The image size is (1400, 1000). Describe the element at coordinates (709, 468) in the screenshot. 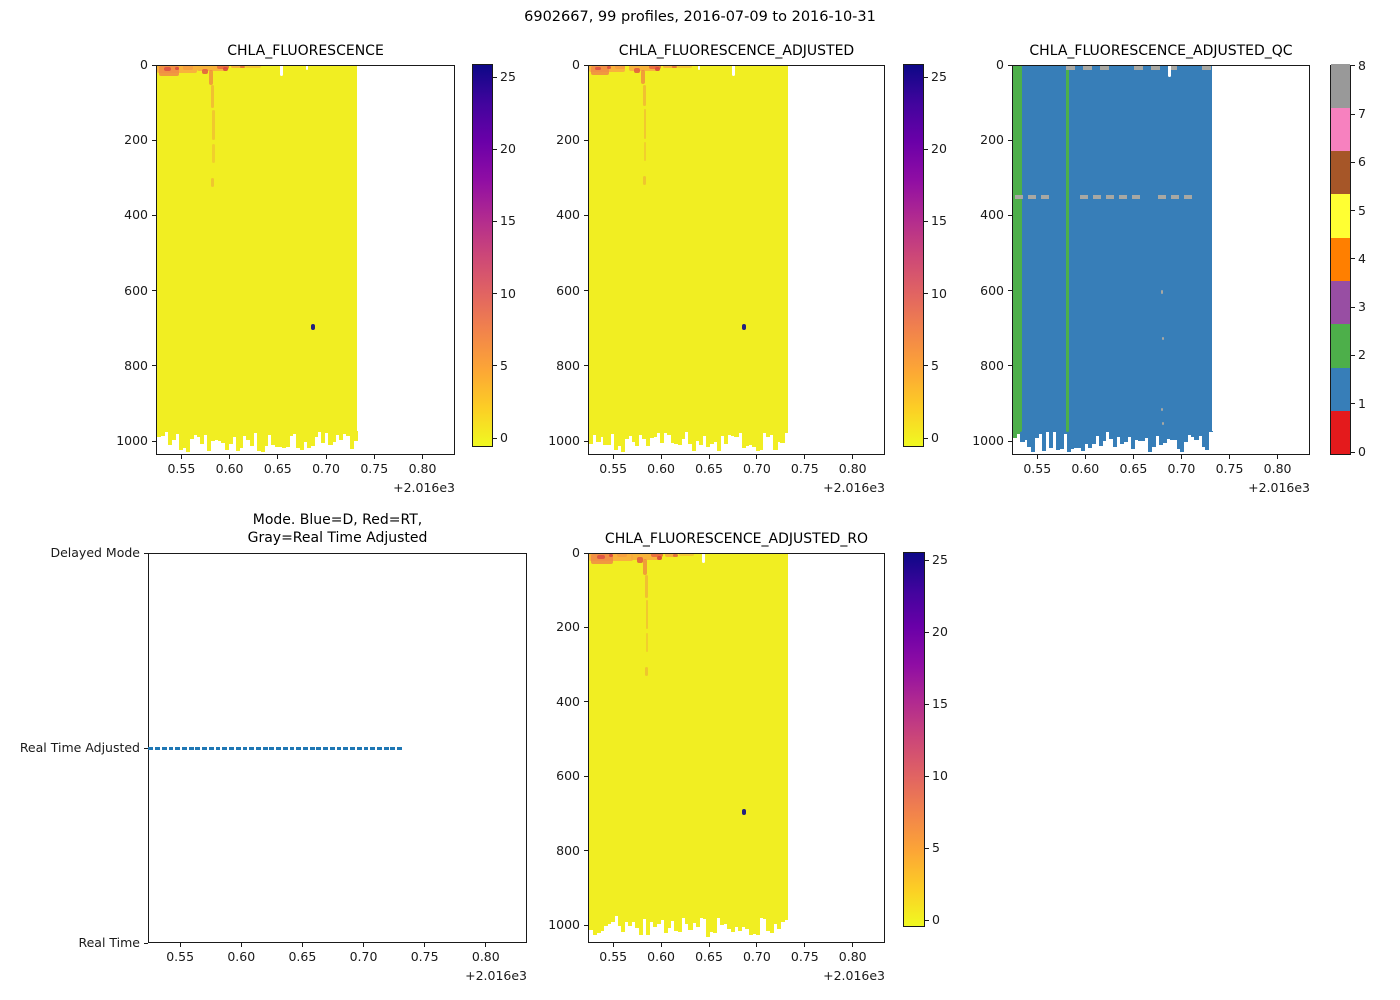

I see `chla_fluorescence_adjusted-xtick-label: 0.65` at that location.